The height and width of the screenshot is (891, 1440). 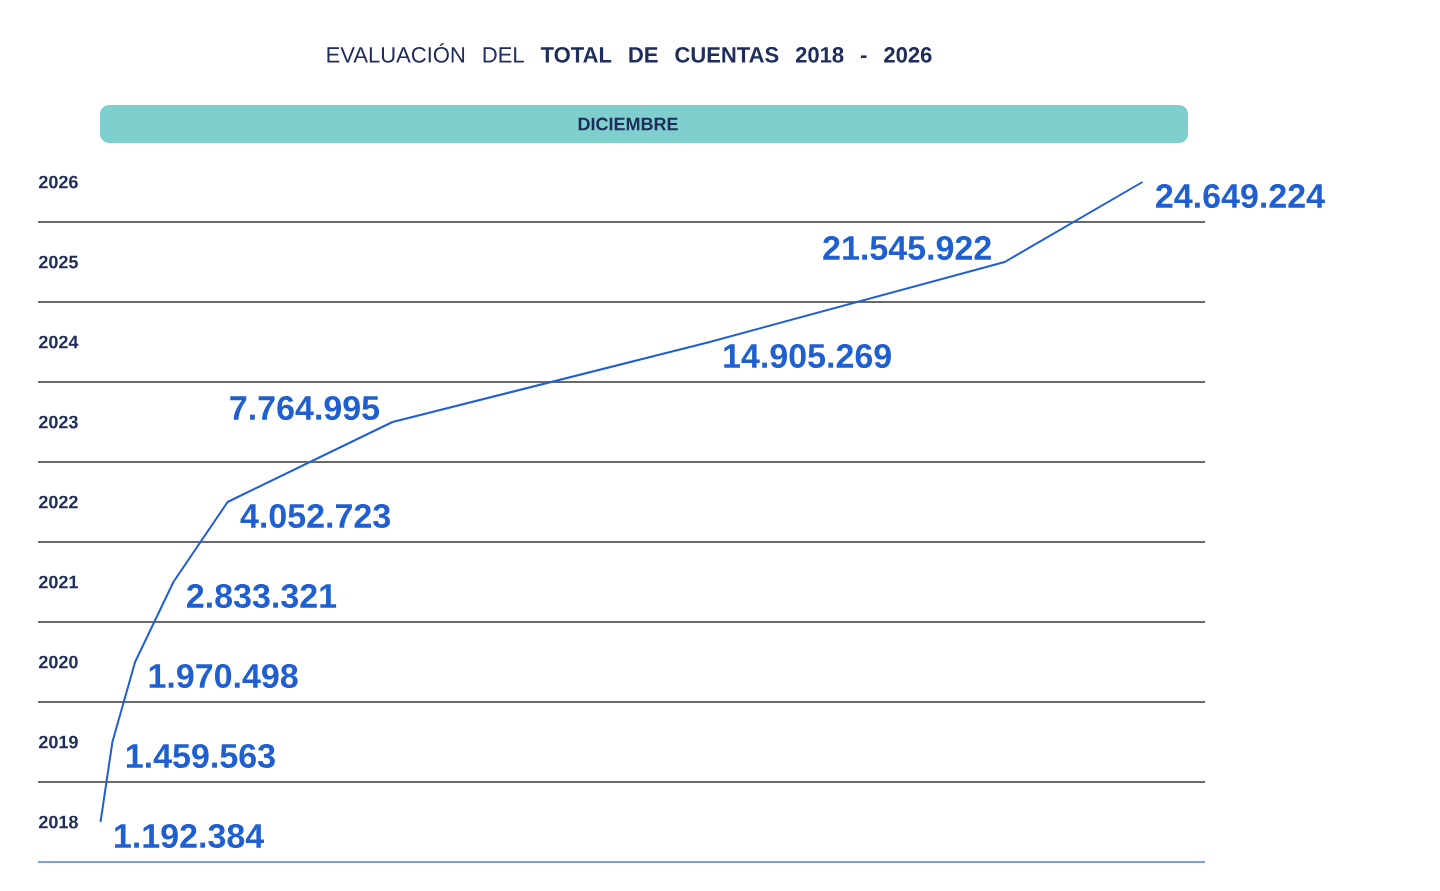 I want to click on y-tick-label: 2021, so click(x=58, y=582).